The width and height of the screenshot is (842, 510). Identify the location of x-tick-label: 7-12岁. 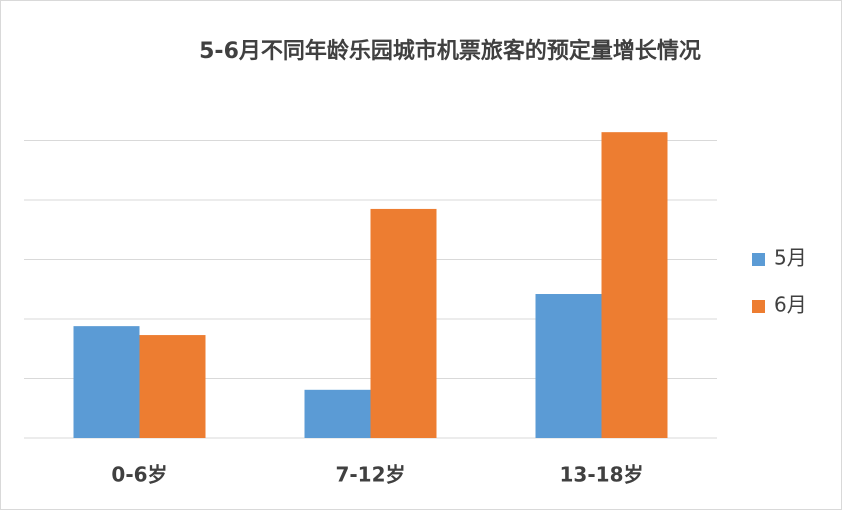
(370, 475).